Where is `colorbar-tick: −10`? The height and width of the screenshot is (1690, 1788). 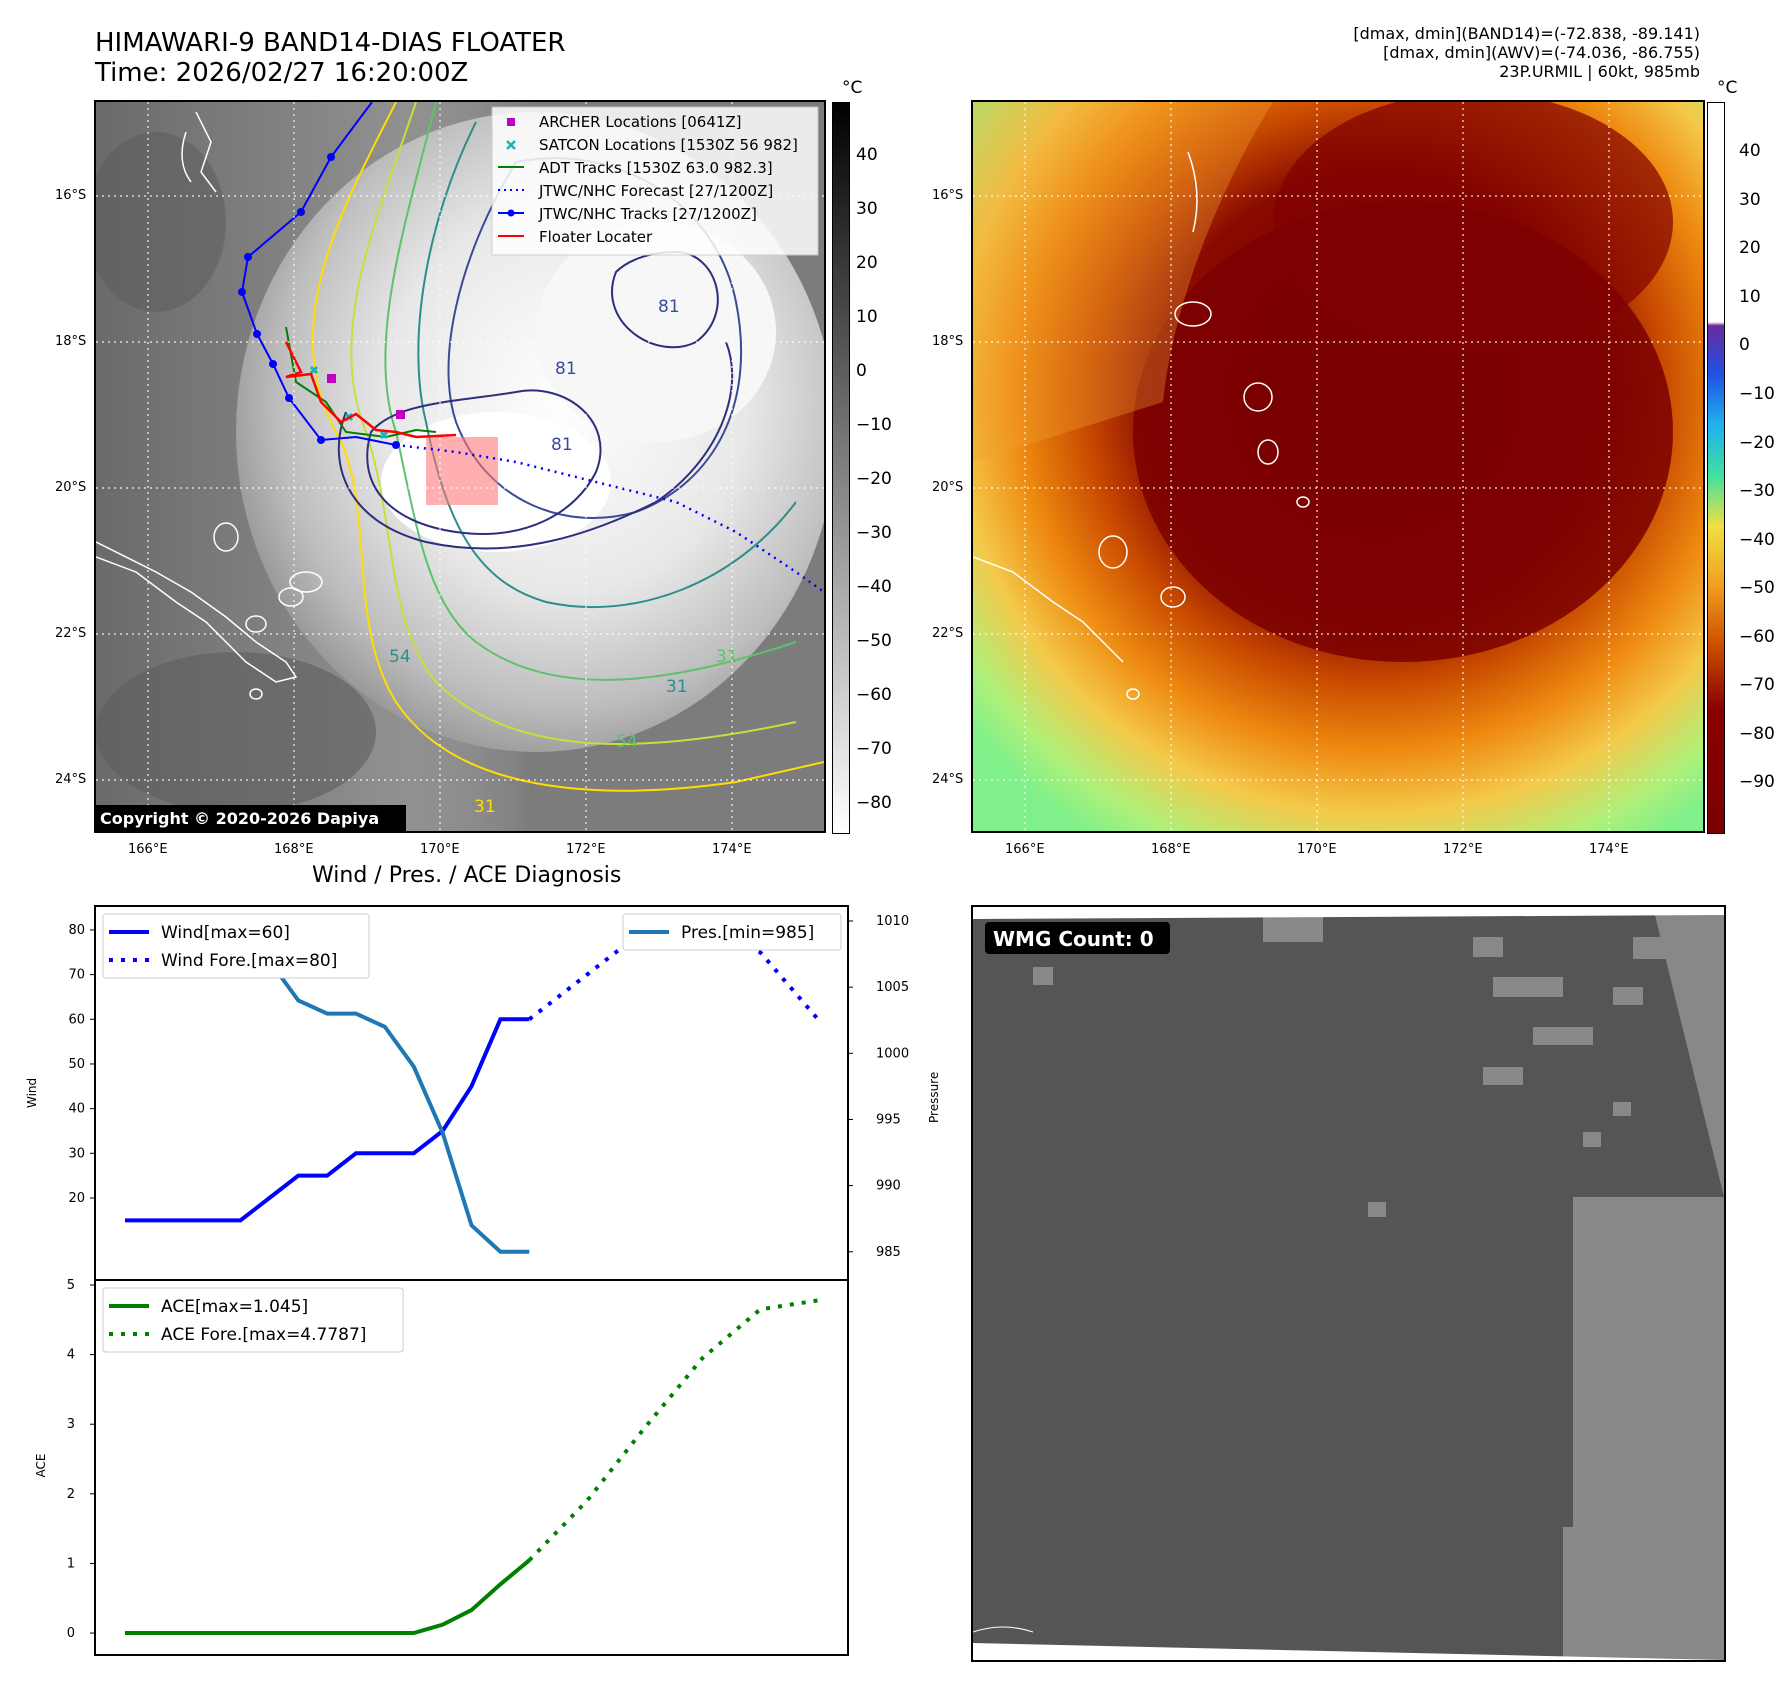
colorbar-tick: −10 is located at coordinates (1757, 394).